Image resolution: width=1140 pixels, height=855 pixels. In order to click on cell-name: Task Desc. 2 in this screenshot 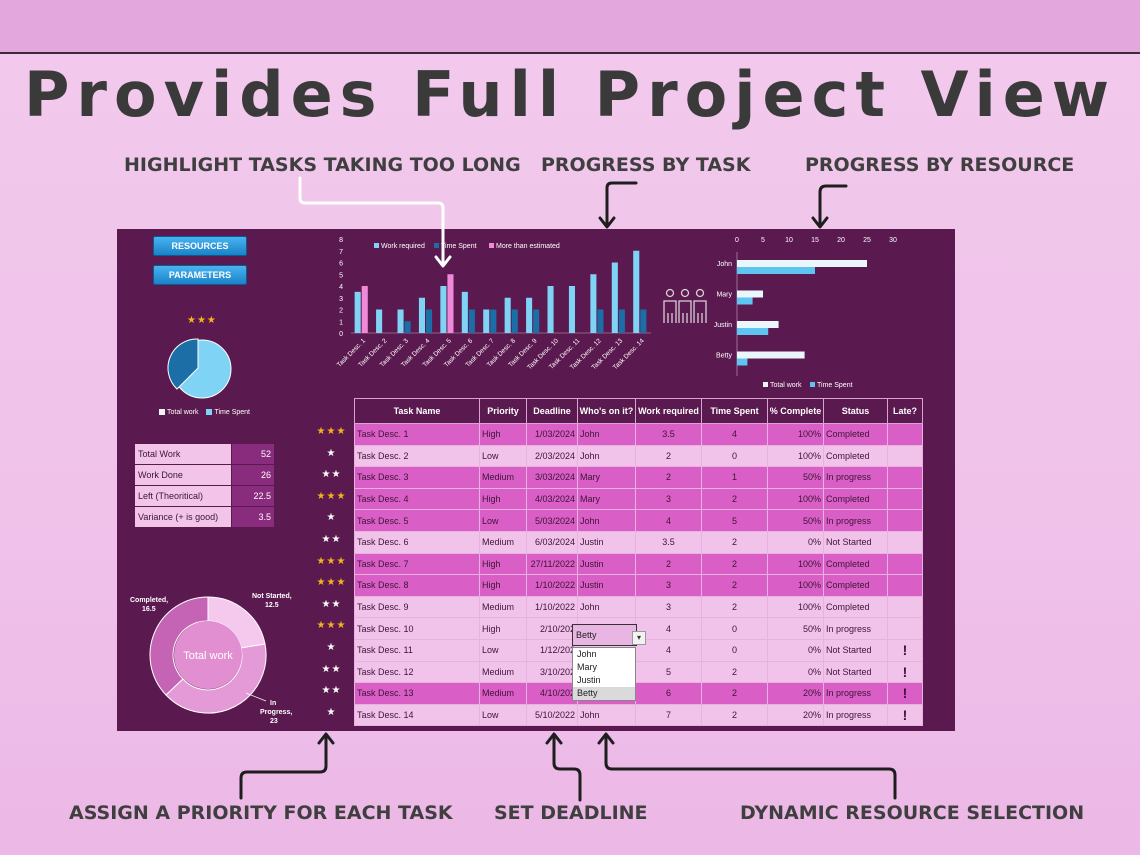, I will do `click(417, 456)`.